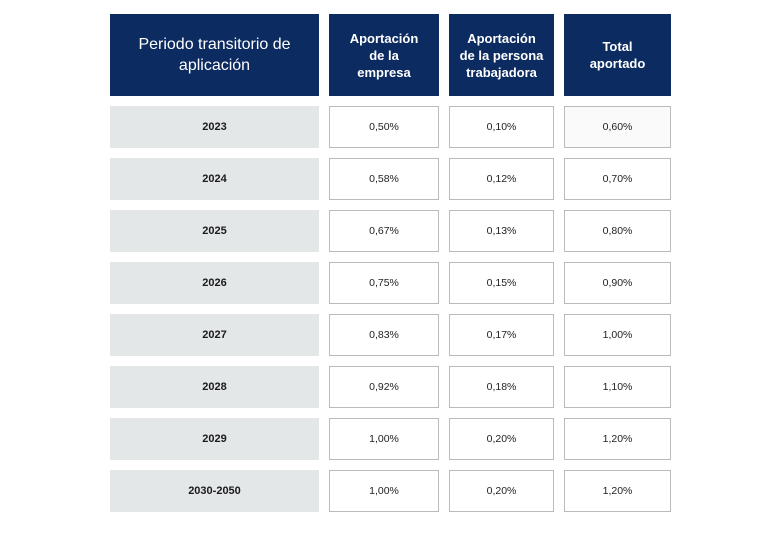 The height and width of the screenshot is (543, 768). Describe the element at coordinates (617, 127) in the screenshot. I see `total-value-cell: 0,60%` at that location.